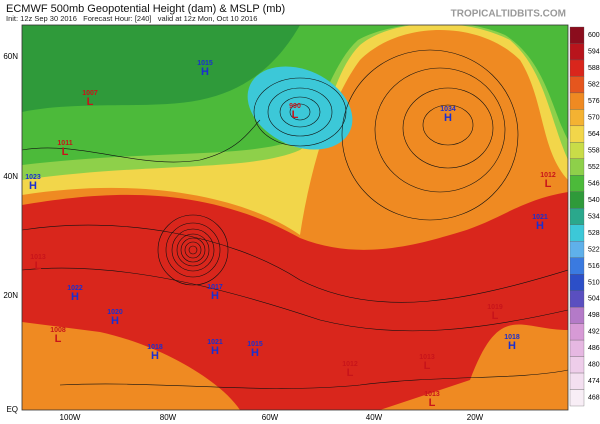  I want to click on lat-label: EQ, so click(12, 409).